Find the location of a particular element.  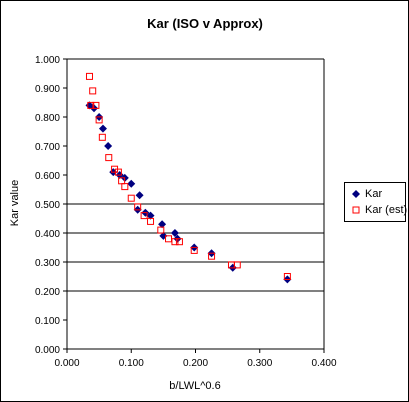

x-tick-label: 0.000 is located at coordinates (66, 363).